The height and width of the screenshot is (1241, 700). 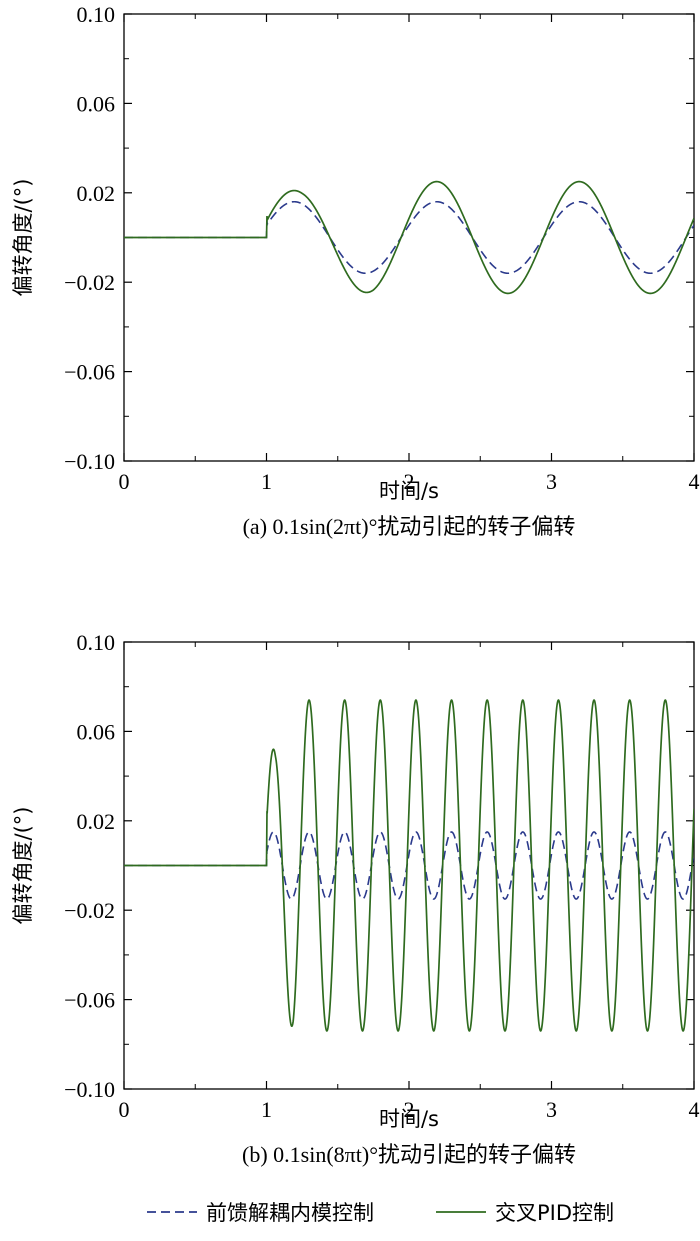 I want to click on plot-area, so click(x=409, y=237).